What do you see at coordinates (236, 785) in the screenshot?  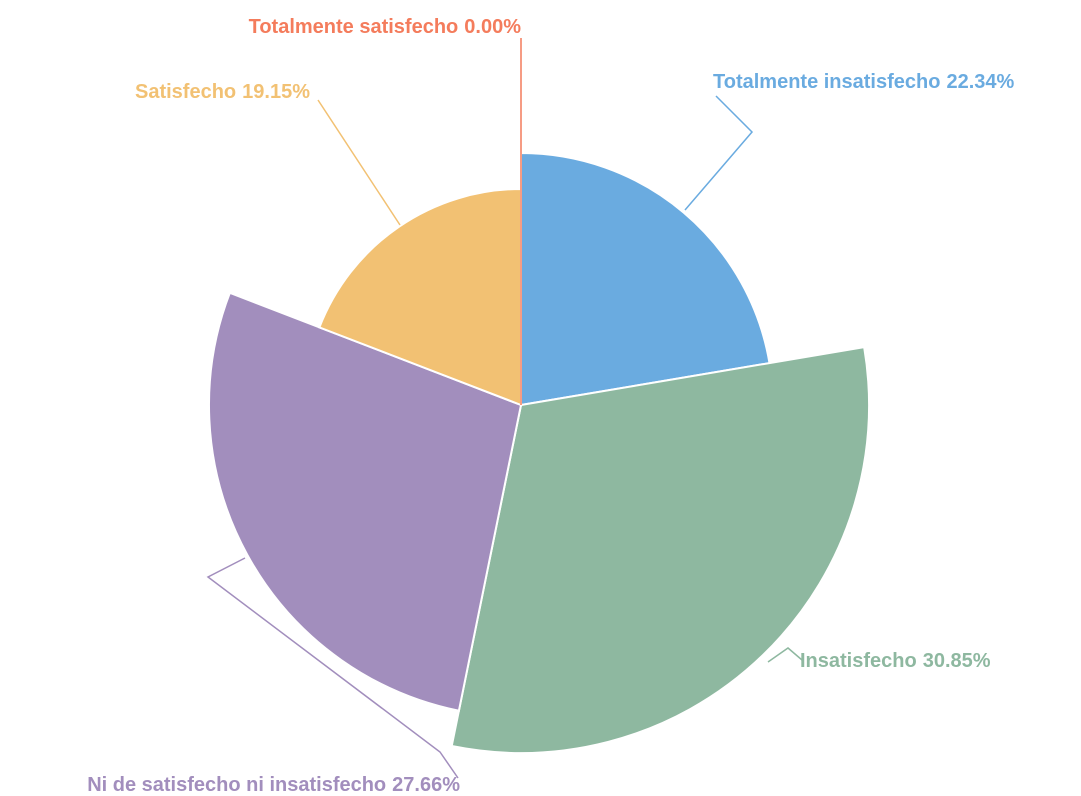 I see `category-name: Ni de satisfecho ni insatisfecho` at bounding box center [236, 785].